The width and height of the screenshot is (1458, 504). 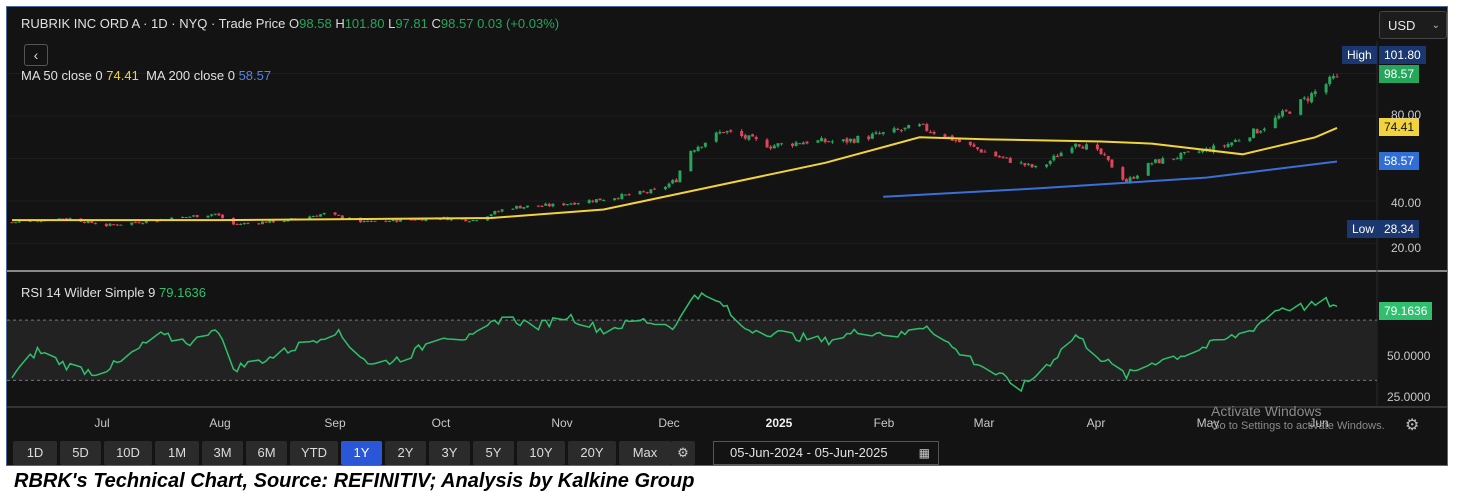 I want to click on range-button-5d: 5D, so click(x=80, y=453).